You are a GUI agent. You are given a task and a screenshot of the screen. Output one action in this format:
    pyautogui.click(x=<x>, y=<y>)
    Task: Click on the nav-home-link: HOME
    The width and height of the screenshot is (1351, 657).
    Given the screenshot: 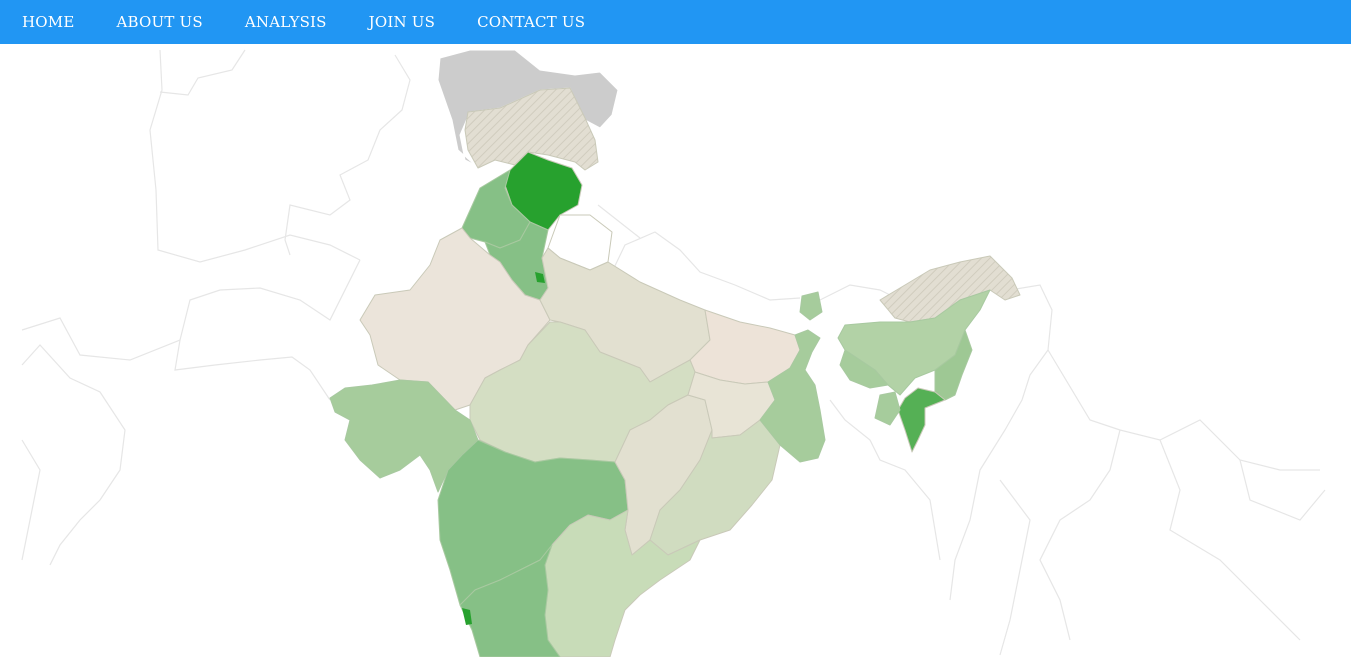 What is the action you would take?
    pyautogui.click(x=48, y=22)
    